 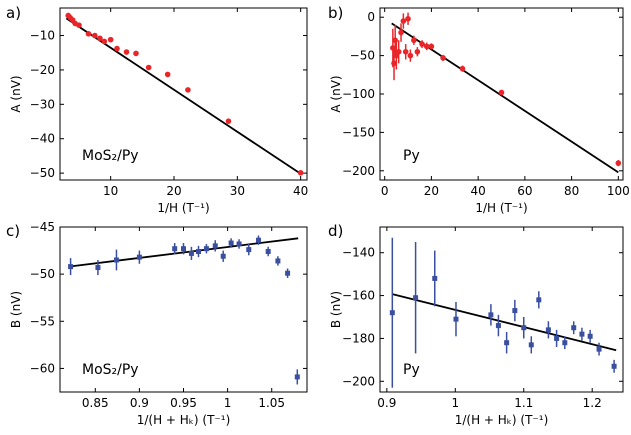 I want to click on x-tick-label-b: 60, so click(x=524, y=191).